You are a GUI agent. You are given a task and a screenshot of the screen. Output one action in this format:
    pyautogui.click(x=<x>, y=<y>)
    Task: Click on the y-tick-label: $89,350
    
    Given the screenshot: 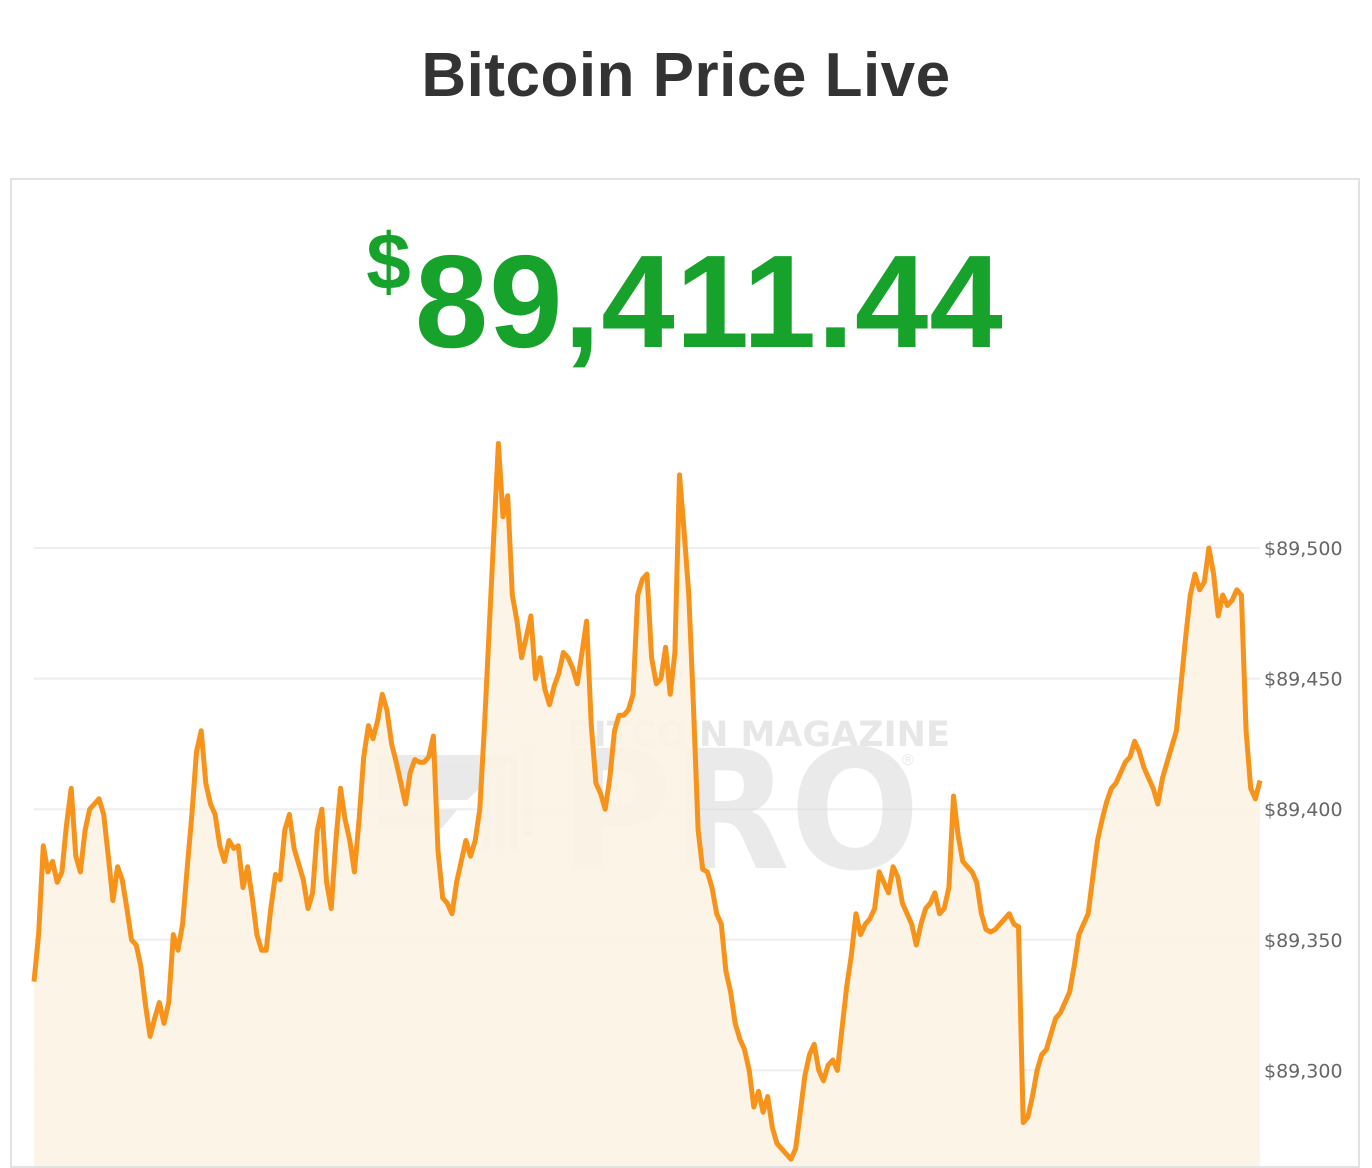 What is the action you would take?
    pyautogui.click(x=1303, y=941)
    